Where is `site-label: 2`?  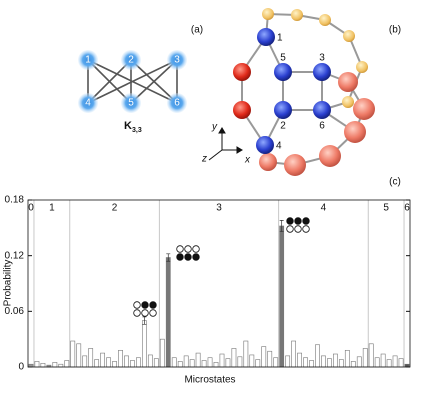 site-label: 2 is located at coordinates (283, 126).